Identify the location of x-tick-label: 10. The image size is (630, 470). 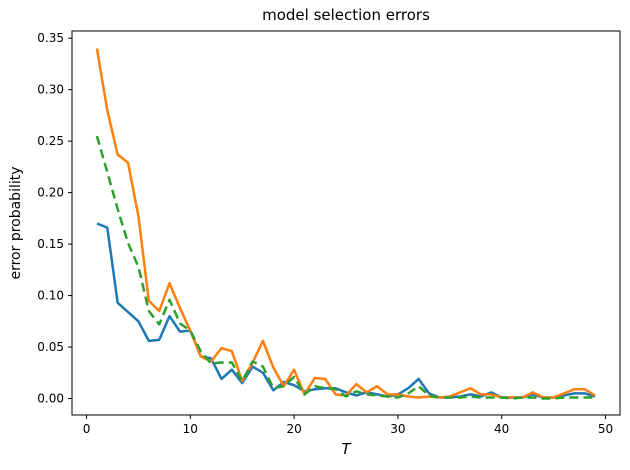
(190, 429).